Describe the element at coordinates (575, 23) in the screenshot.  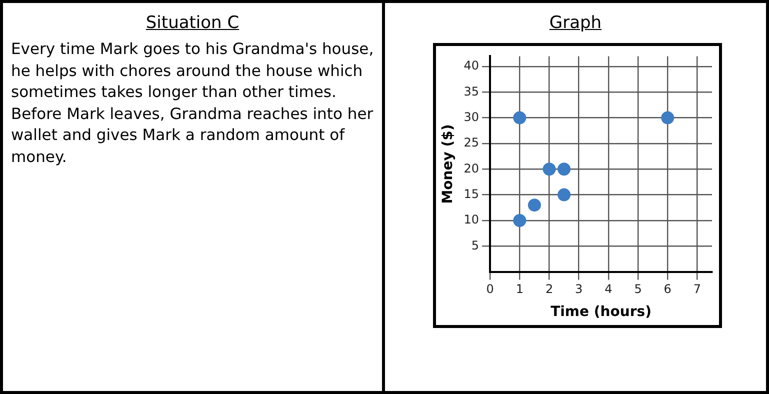
I see `chart-title: Graph` at that location.